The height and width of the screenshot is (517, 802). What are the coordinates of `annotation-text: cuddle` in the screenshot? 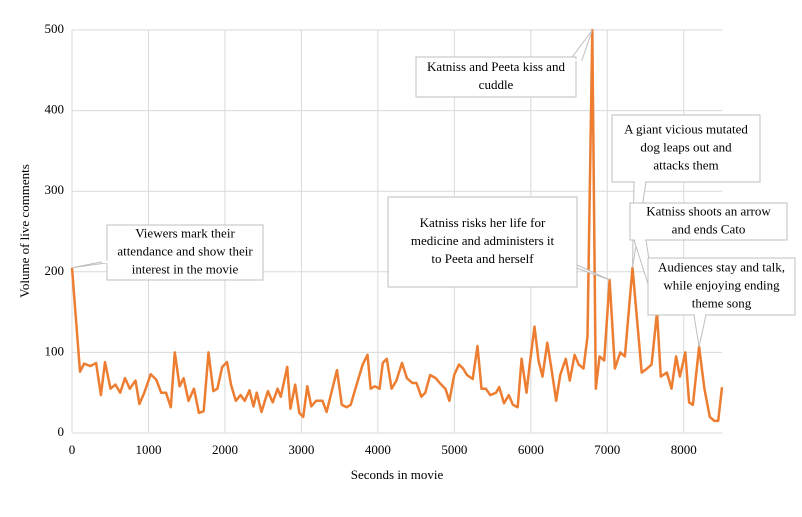 It's located at (496, 84).